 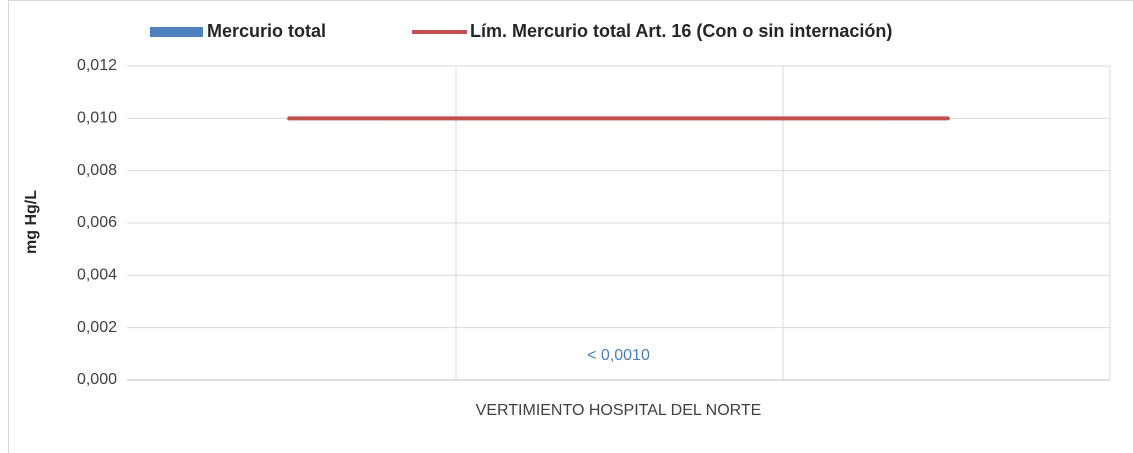 I want to click on y-axis-label: mg Hg/L, so click(x=31, y=222).